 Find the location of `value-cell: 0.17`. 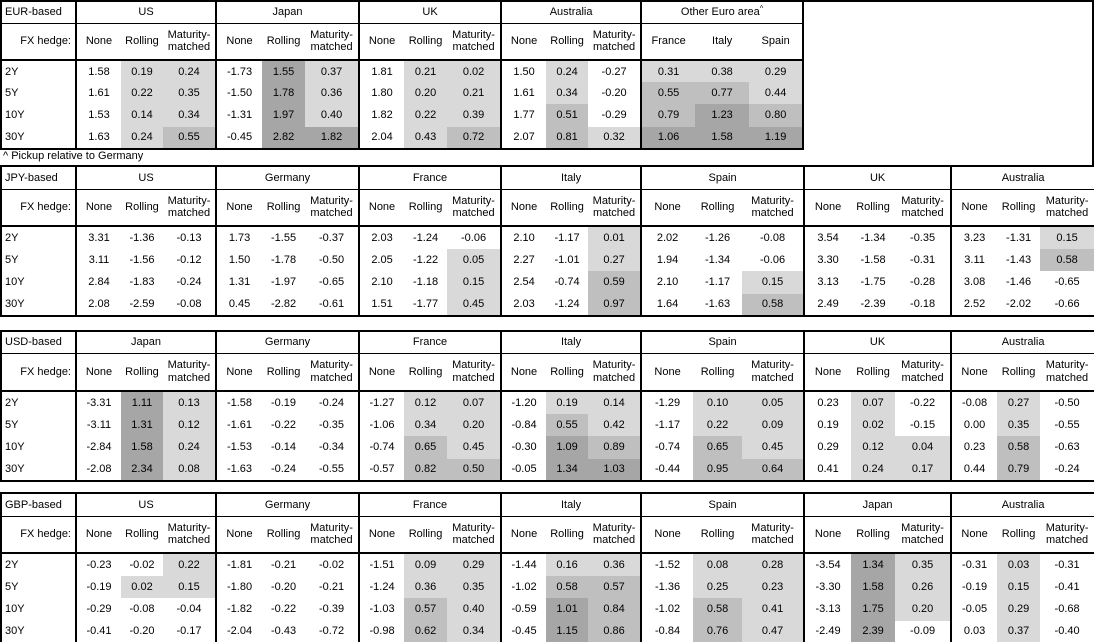

value-cell: 0.17 is located at coordinates (923, 469).